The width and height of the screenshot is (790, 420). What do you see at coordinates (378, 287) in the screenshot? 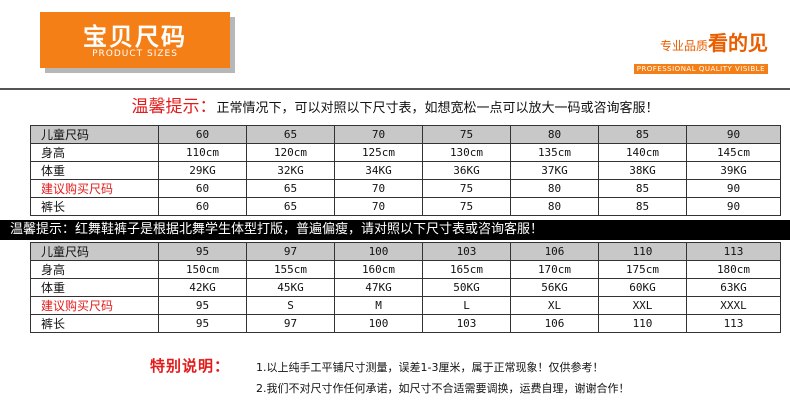
I see `table-cell: 47KG` at bounding box center [378, 287].